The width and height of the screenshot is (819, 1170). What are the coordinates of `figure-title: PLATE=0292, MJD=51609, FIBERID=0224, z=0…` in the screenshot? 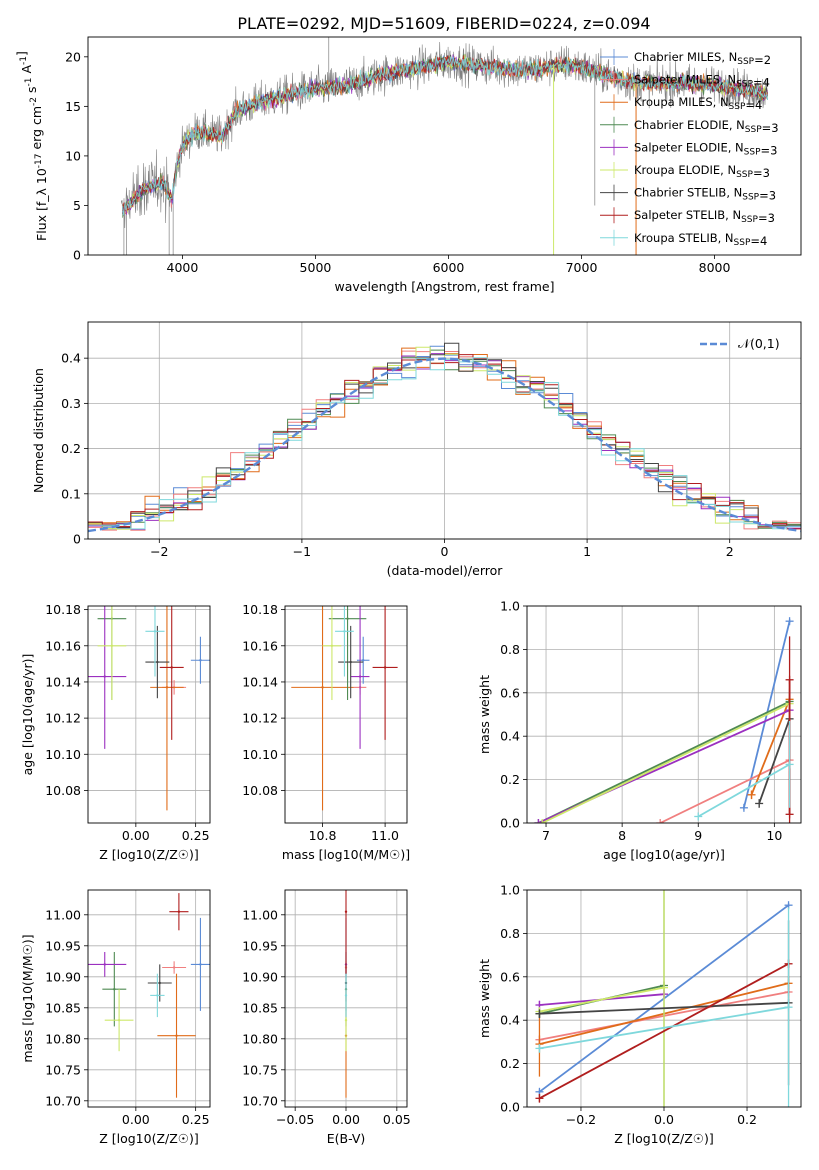 It's located at (443, 23).